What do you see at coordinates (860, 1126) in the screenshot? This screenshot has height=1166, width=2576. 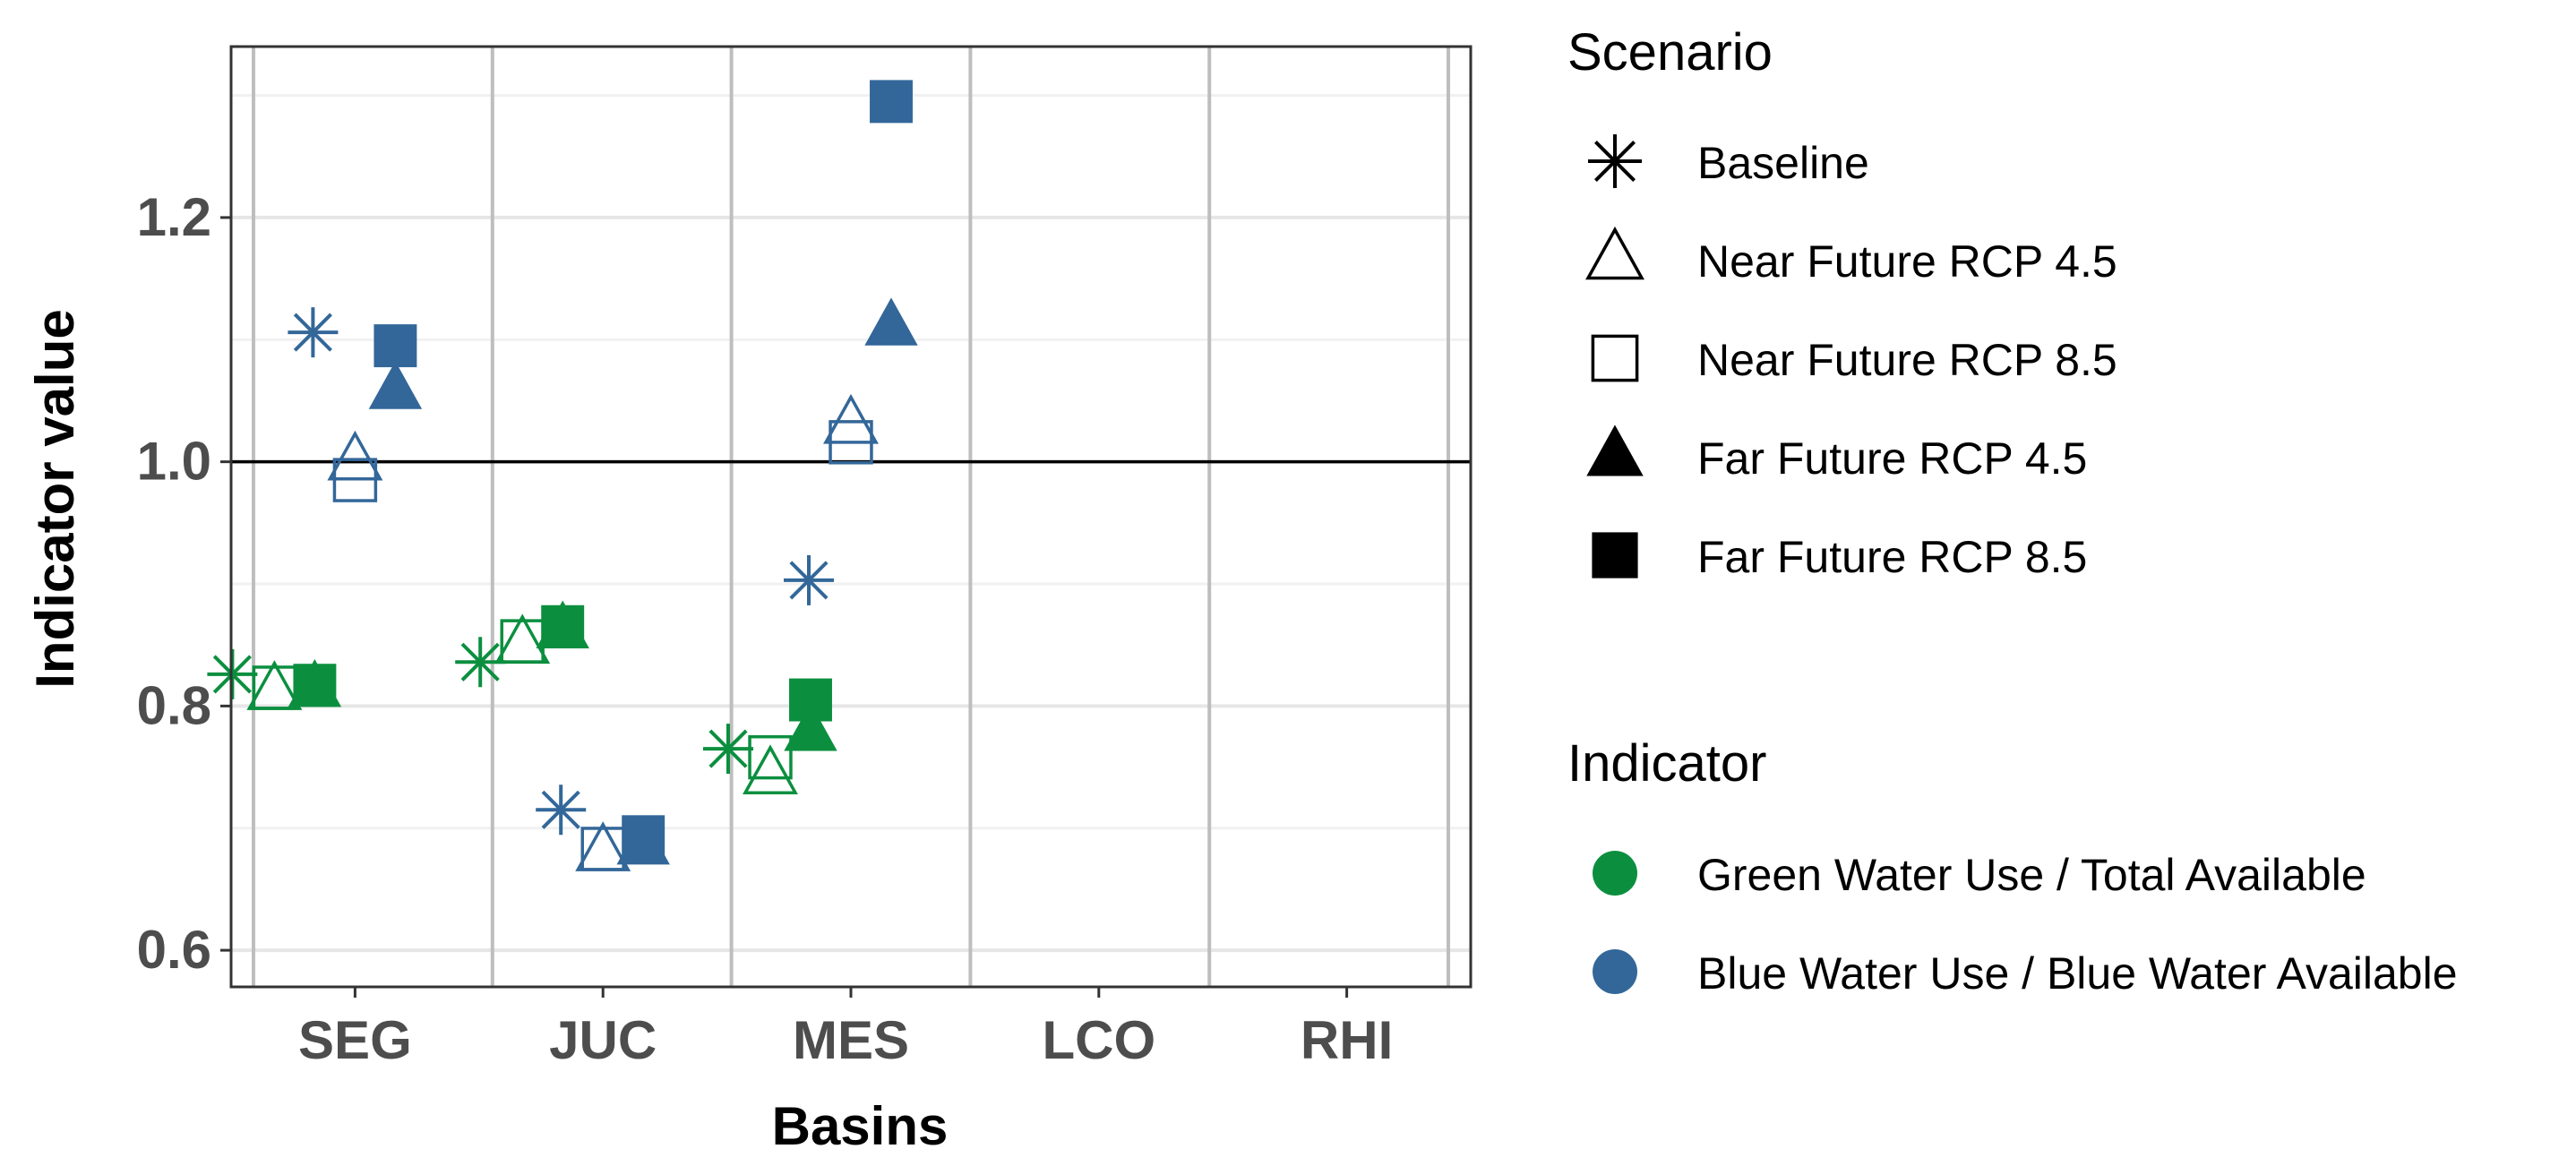 I see `x-axis-title: Basins` at bounding box center [860, 1126].